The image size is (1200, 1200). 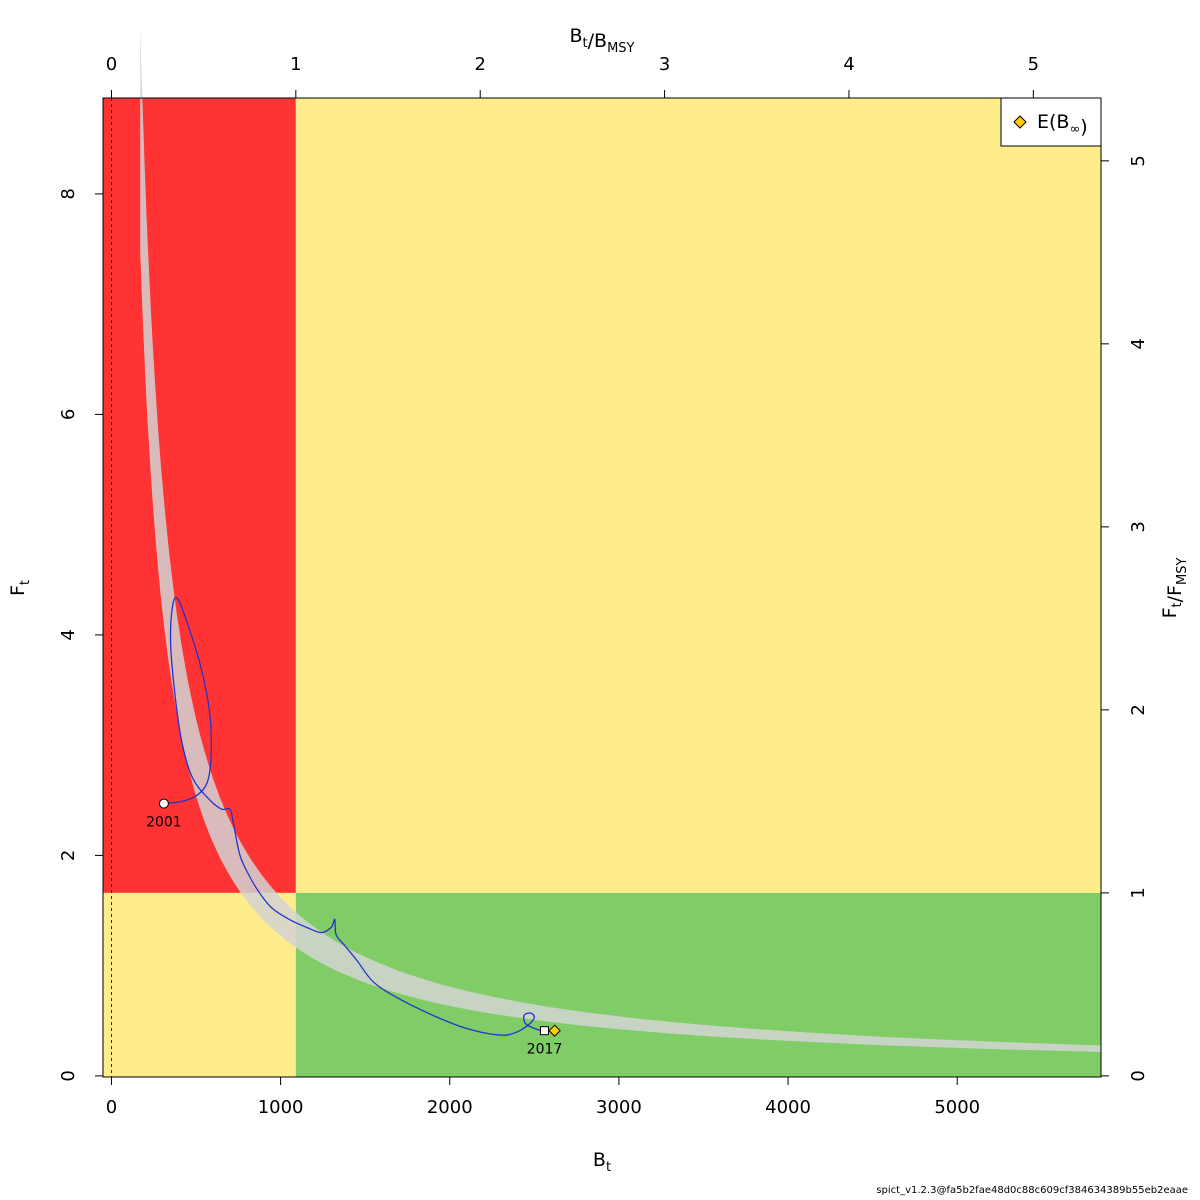 I want to click on end-point, so click(x=544, y=1031).